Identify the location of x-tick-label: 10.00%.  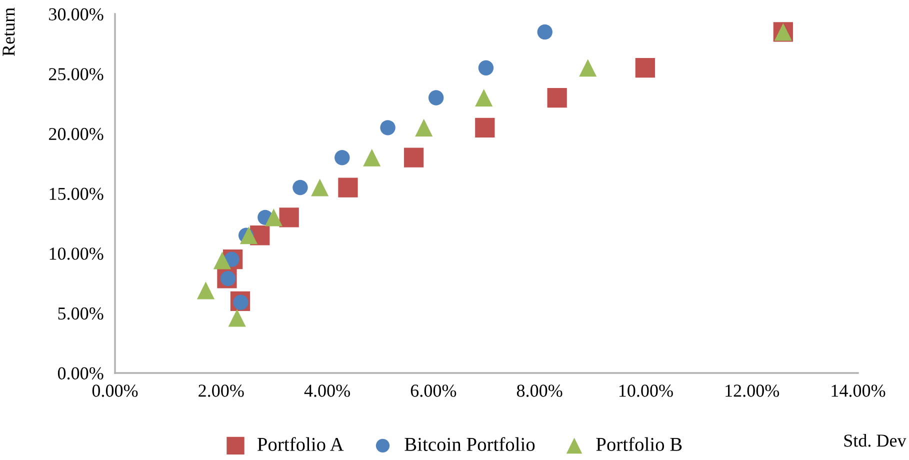
(646, 390).